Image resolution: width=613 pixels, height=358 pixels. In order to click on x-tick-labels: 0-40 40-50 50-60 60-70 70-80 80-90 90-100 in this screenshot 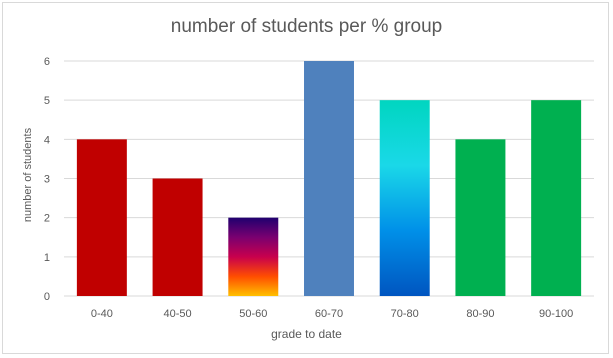, I will do `click(332, 314)`.